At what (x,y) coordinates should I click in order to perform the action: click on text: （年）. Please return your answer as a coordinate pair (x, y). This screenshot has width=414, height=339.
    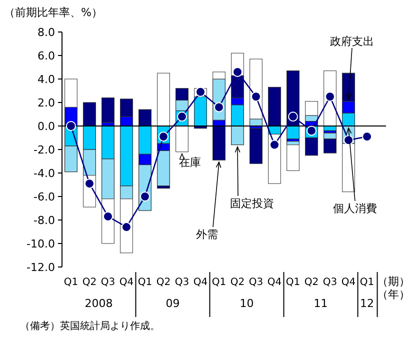
    Looking at the image, I should click on (393, 294).